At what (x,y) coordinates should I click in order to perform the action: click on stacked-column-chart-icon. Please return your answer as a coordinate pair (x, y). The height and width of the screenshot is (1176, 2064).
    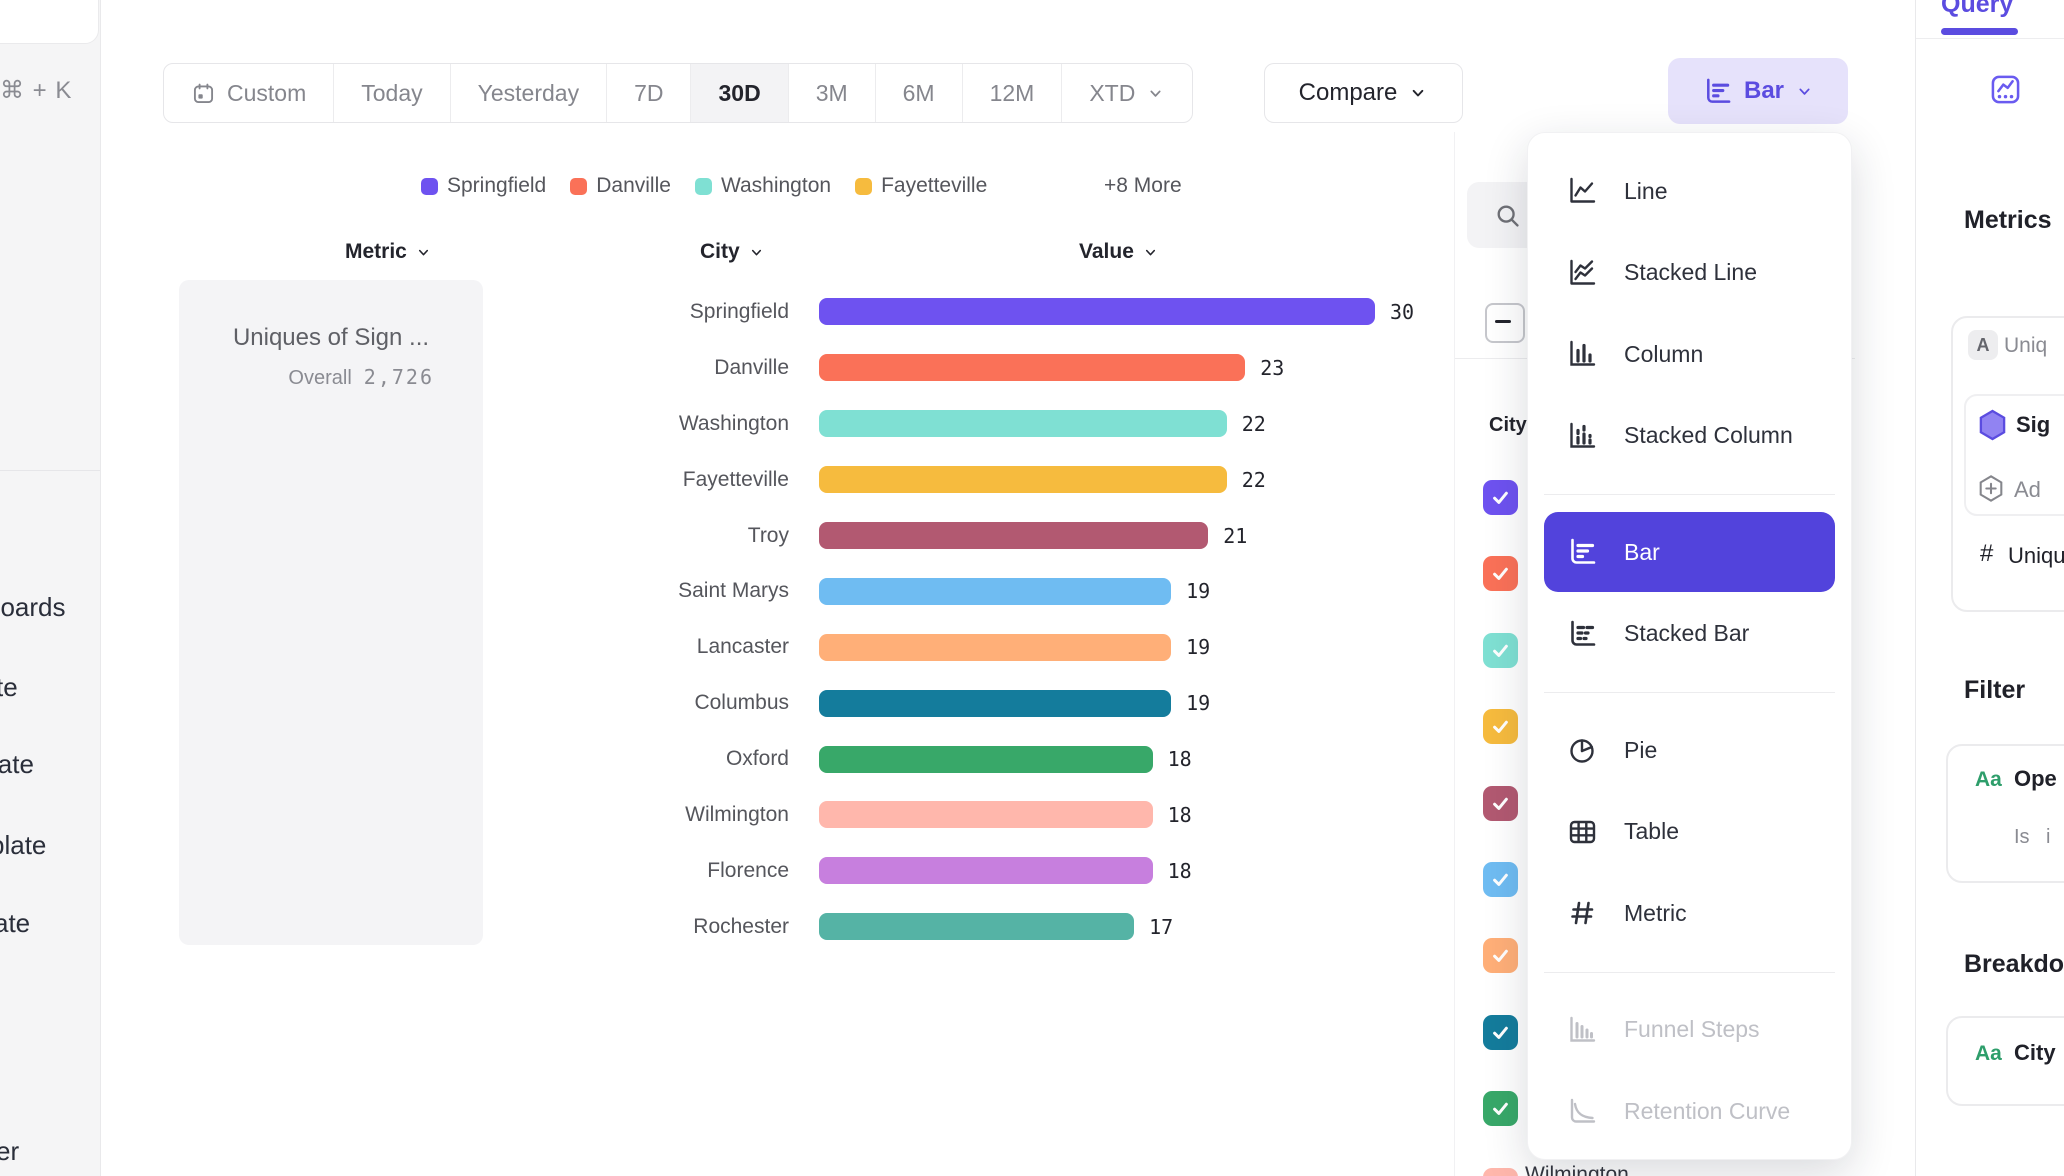
    Looking at the image, I should click on (1582, 436).